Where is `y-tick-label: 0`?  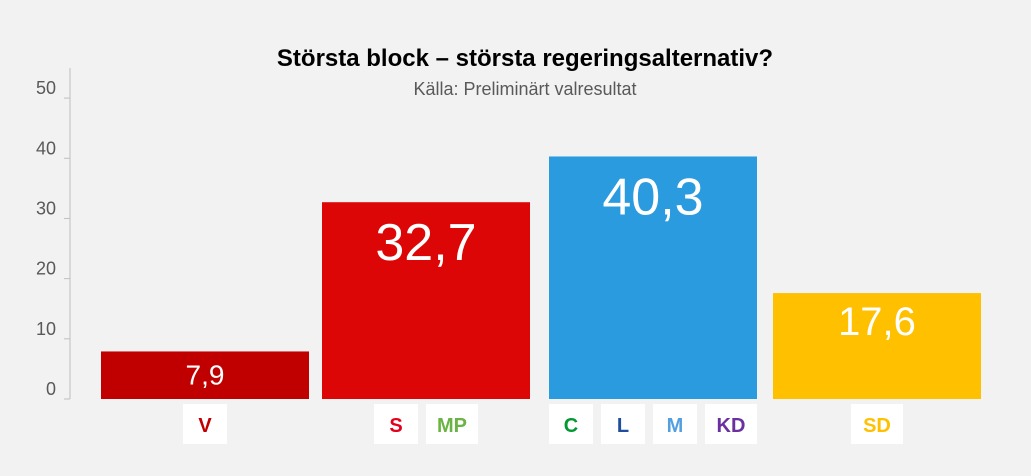
y-tick-label: 0 is located at coordinates (51, 389).